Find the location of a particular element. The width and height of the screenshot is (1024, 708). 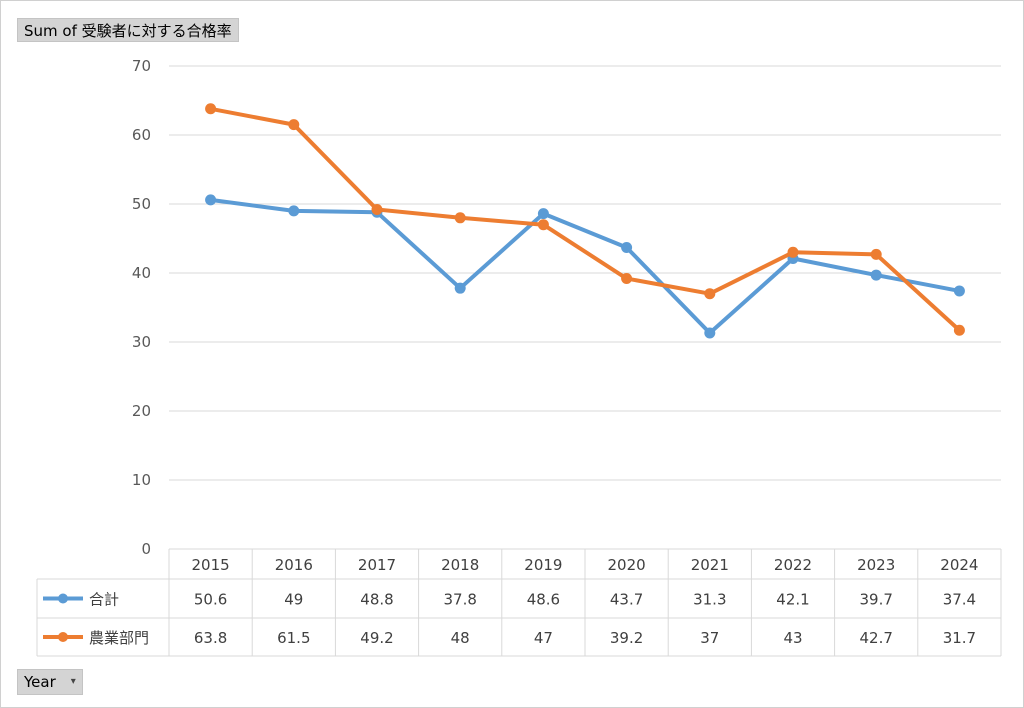

data-table-cell: 48 is located at coordinates (460, 638).